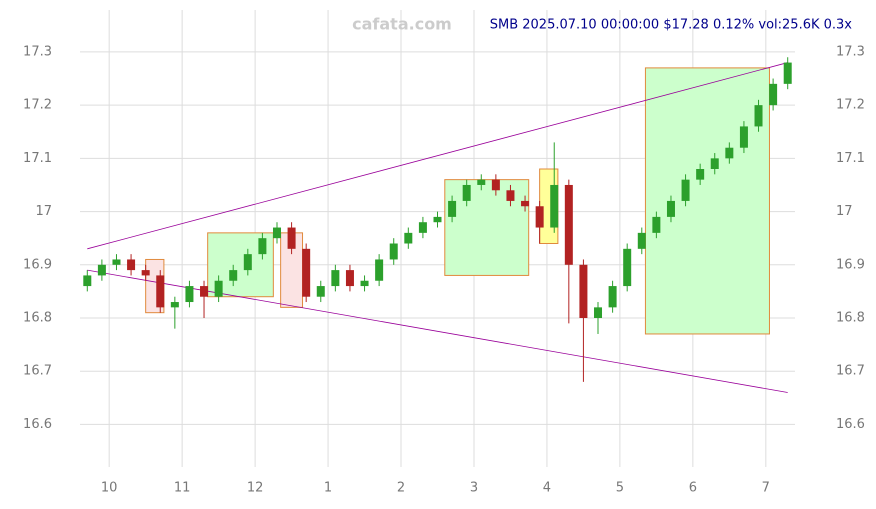 The height and width of the screenshot is (509, 876). What do you see at coordinates (850, 318) in the screenshot?
I see `y2-tick-label: 16.8` at bounding box center [850, 318].